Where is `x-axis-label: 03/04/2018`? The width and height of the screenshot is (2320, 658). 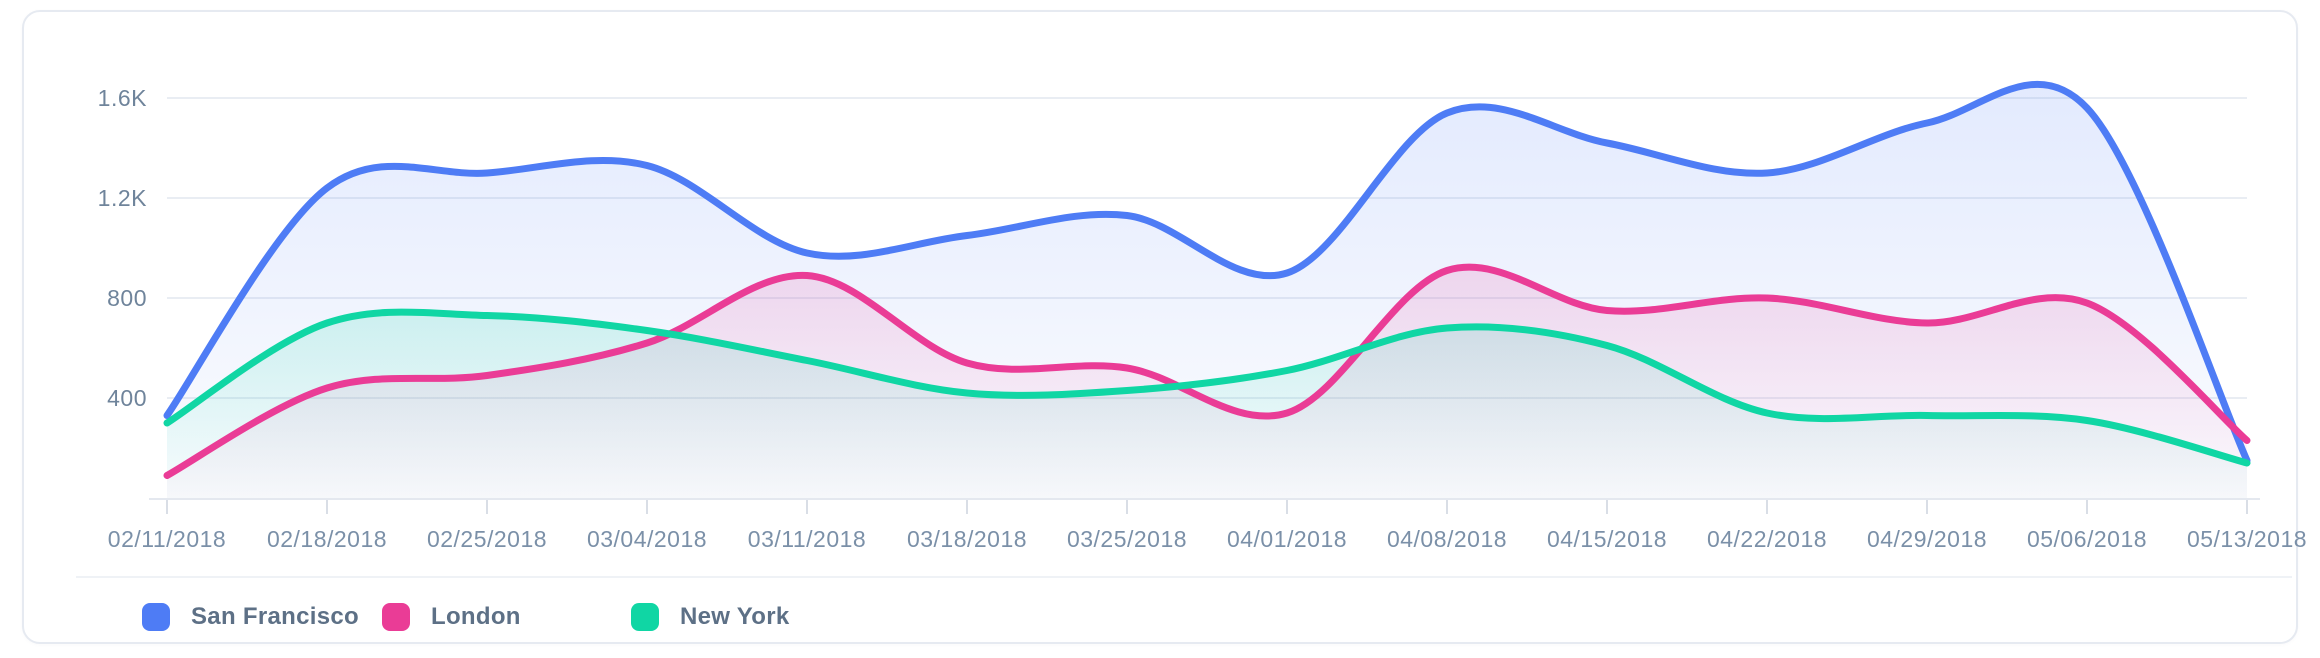
x-axis-label: 03/04/2018 is located at coordinates (647, 539).